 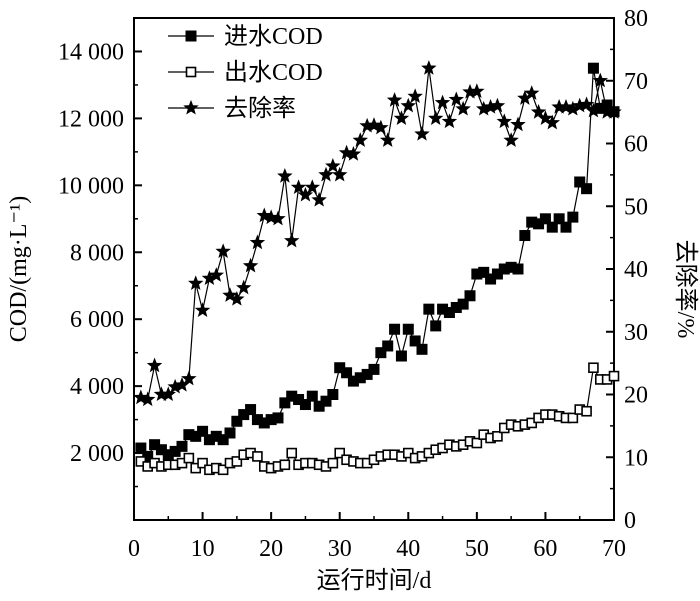 What do you see at coordinates (134, 549) in the screenshot?
I see `x-tick-label: 0` at bounding box center [134, 549].